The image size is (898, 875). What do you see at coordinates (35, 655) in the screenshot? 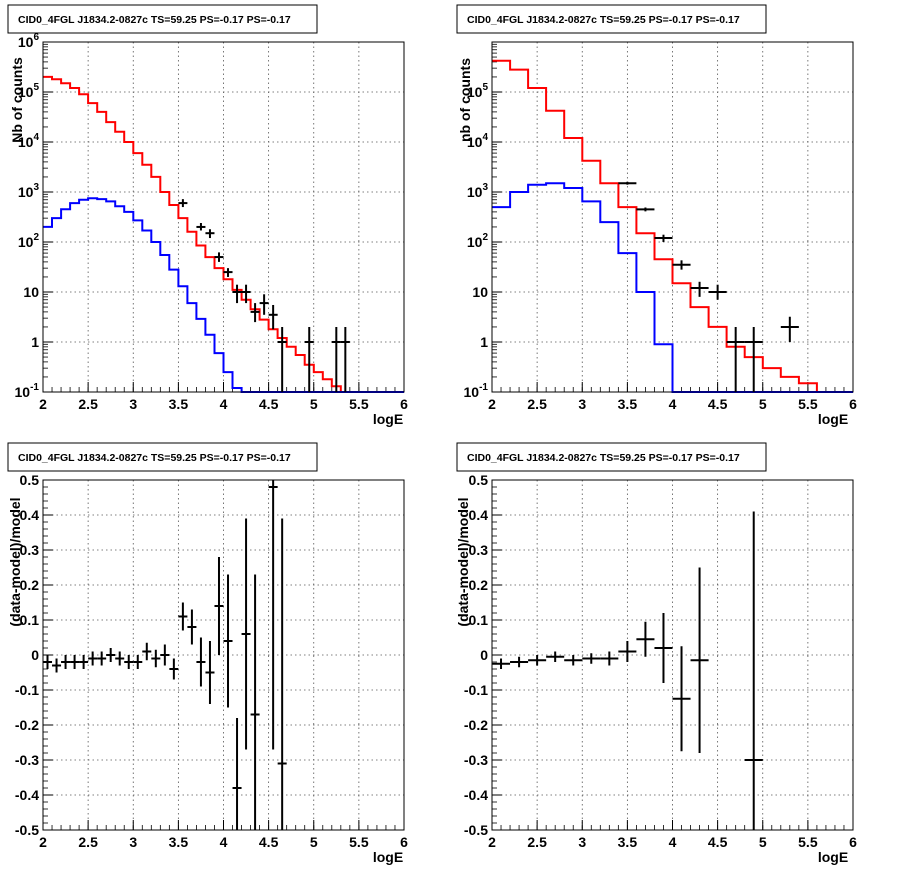
I see `y-tick-label: 0` at bounding box center [35, 655].